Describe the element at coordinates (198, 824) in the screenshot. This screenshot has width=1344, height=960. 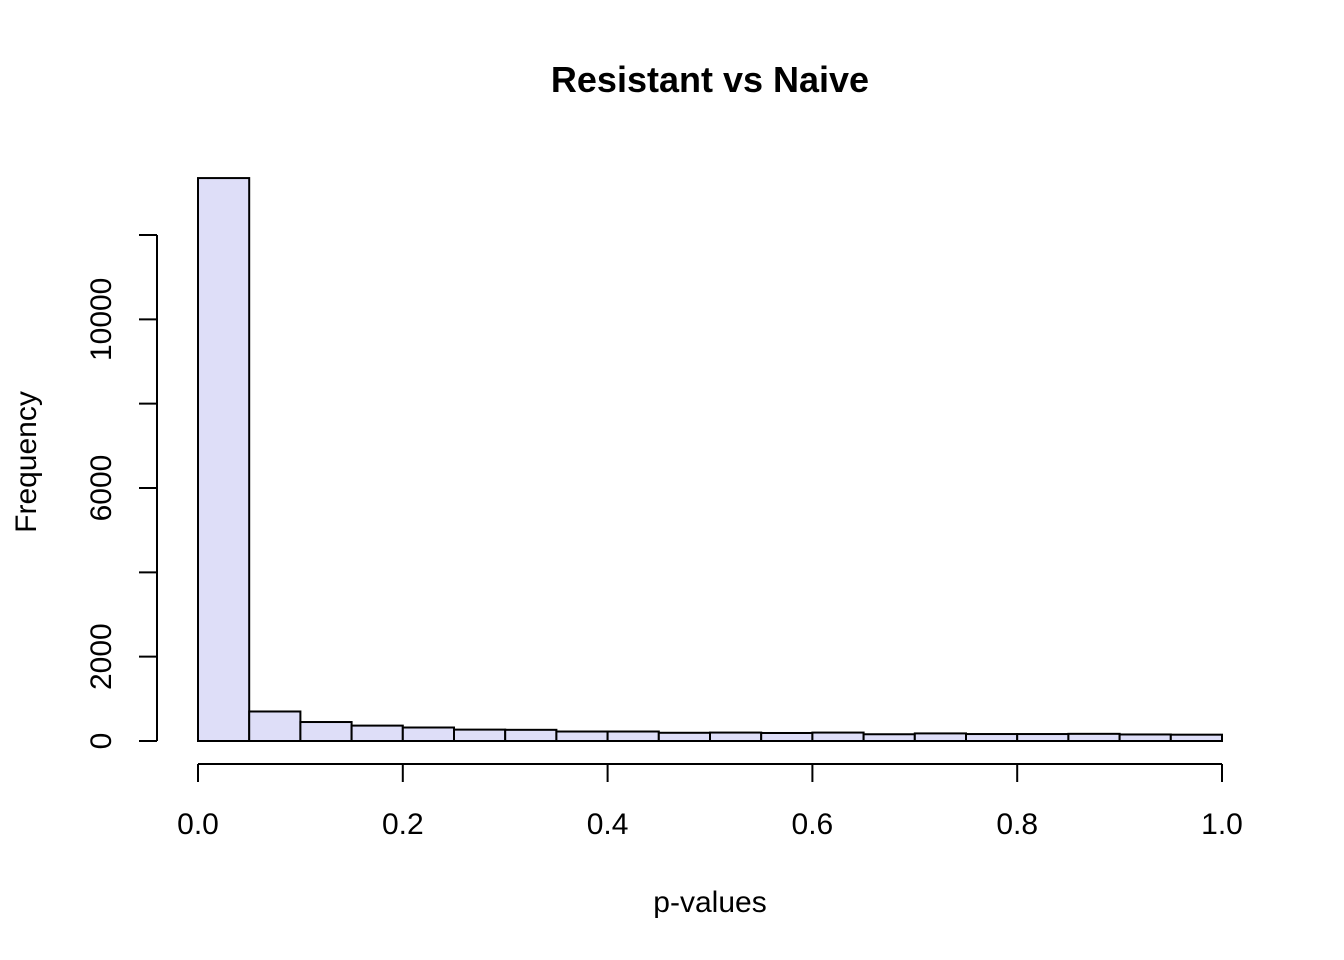
I see `x-tick-label: 0.0` at that location.